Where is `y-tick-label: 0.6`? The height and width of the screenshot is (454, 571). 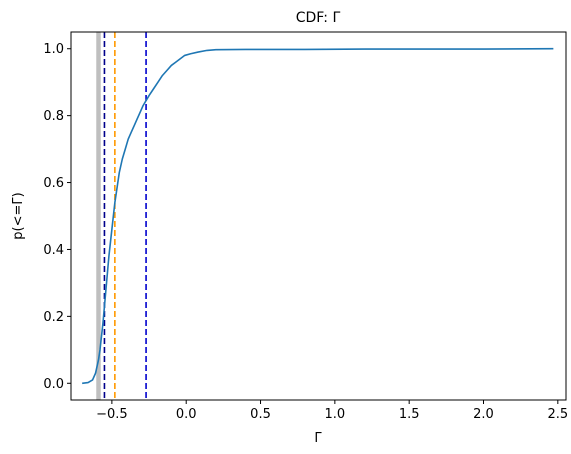 y-tick-label: 0.6 is located at coordinates (53, 183).